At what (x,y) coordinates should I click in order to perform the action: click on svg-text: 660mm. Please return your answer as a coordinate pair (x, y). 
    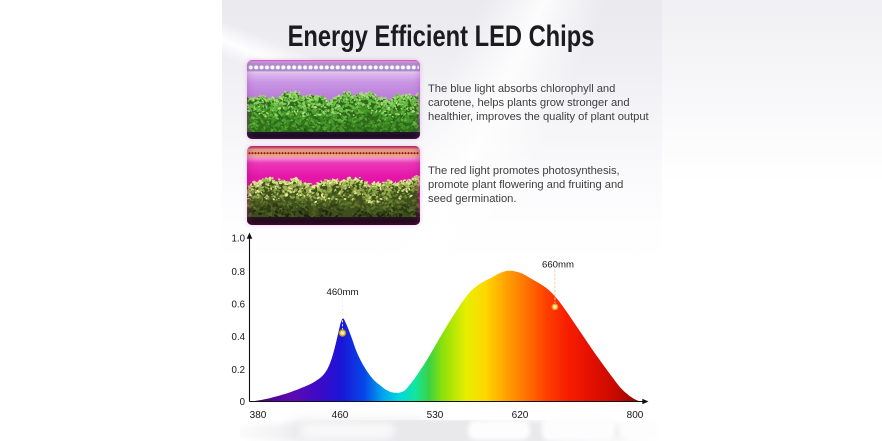
    Looking at the image, I should click on (558, 265).